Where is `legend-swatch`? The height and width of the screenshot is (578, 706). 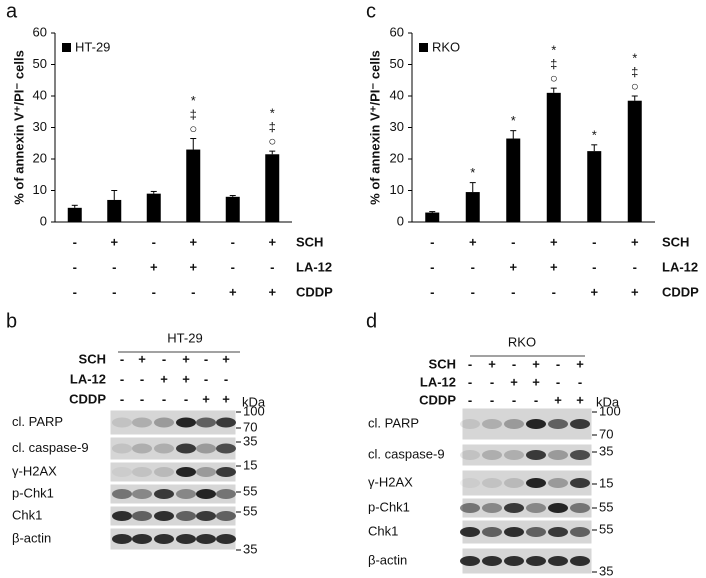
legend-swatch is located at coordinates (423, 47).